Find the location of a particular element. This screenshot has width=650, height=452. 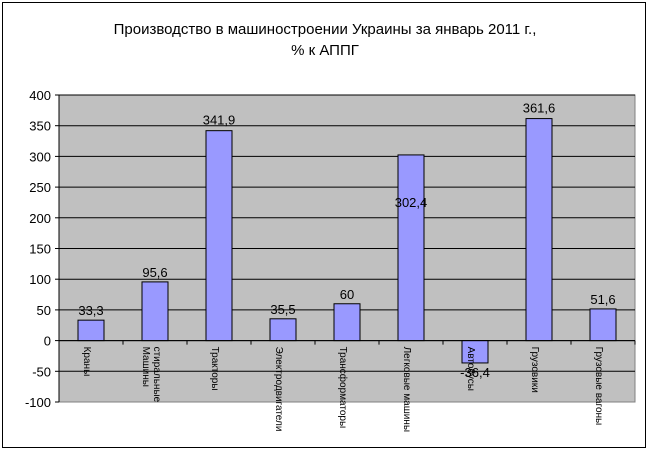

x-tick-label-line: Электродвигатели is located at coordinates (278, 389).